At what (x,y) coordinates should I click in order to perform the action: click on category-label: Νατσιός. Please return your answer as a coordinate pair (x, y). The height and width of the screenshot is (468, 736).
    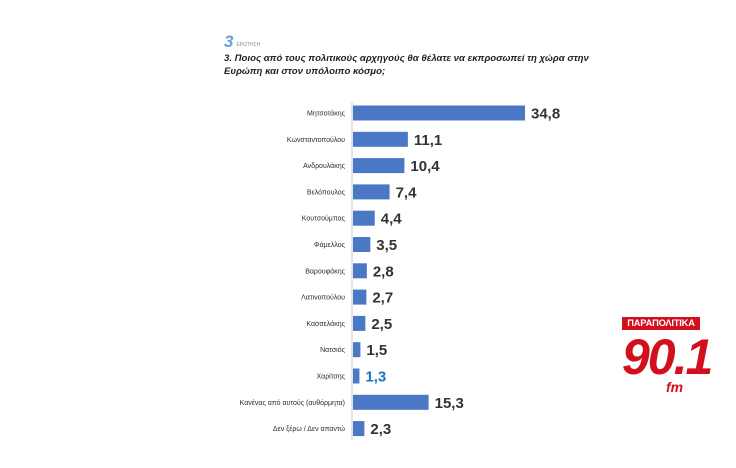
    Looking at the image, I should click on (333, 350).